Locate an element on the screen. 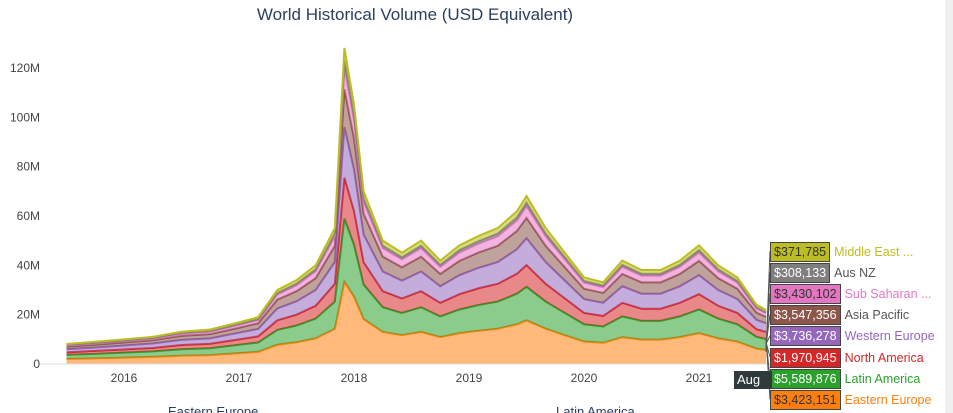 The width and height of the screenshot is (953, 413). hover-series-name: Asia Pacific is located at coordinates (877, 315).